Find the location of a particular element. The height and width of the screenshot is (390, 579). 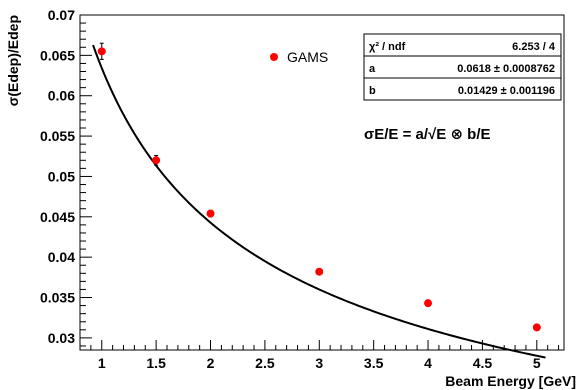

x-axis: 1 1.5 2 2.5 3 3.5 4 4.5 5 is located at coordinates (325, 355).